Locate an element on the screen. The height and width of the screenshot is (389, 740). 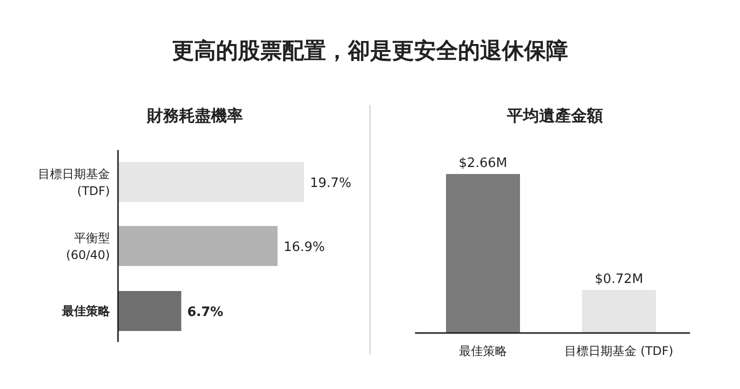
data-label: 6.7% is located at coordinates (205, 312).